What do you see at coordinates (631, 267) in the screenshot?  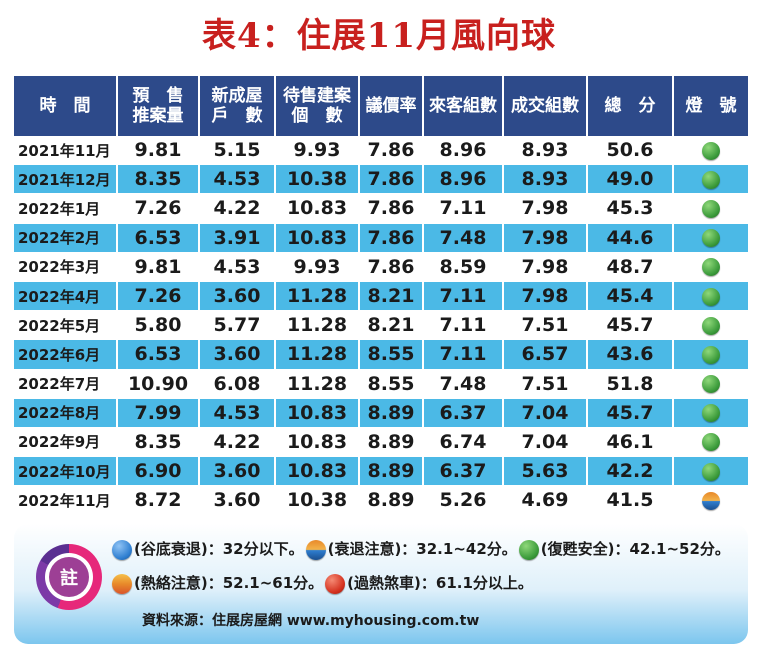 I see `cell-total: 48.7` at bounding box center [631, 267].